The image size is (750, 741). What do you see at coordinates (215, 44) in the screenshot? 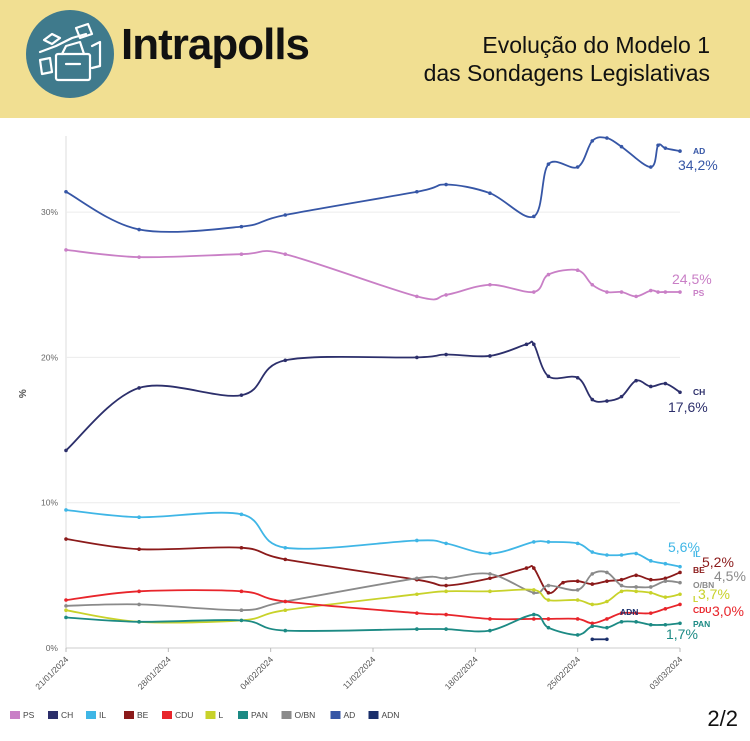
I see `brand-name: Intrapolls` at bounding box center [215, 44].